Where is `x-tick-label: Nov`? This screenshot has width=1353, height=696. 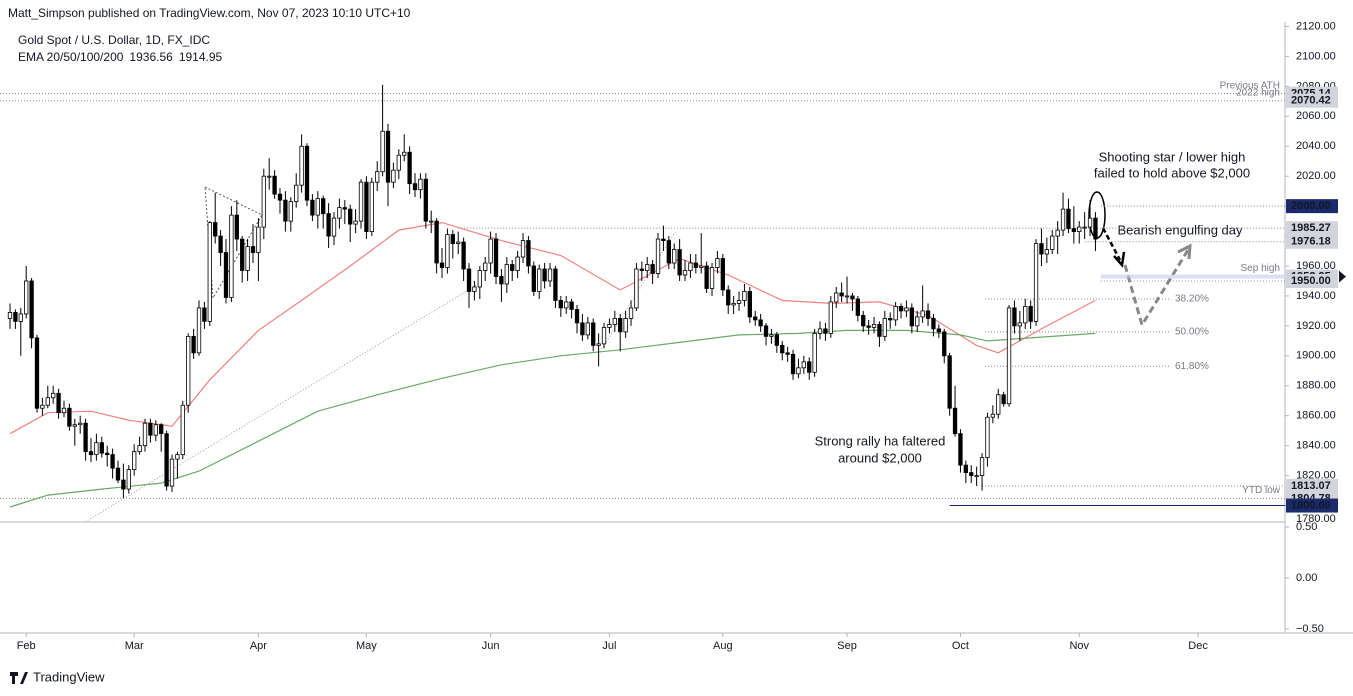 x-tick-label: Nov is located at coordinates (1079, 646).